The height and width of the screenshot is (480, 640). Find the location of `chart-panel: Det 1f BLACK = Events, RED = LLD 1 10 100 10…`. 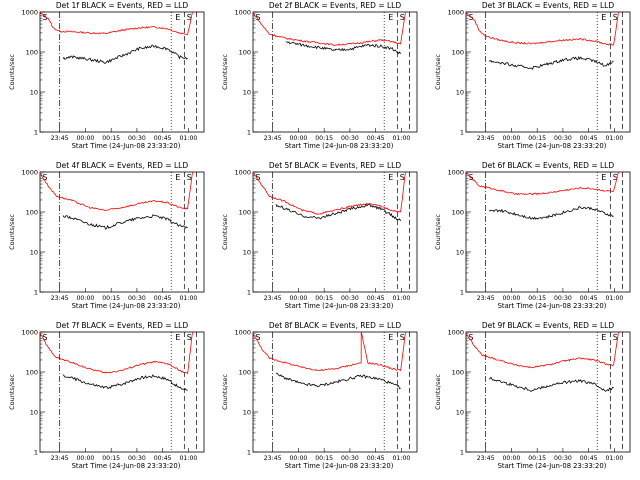

chart-panel: Det 1f BLACK = Events, RED = LLD 1 10 100 10… is located at coordinates (106, 80).